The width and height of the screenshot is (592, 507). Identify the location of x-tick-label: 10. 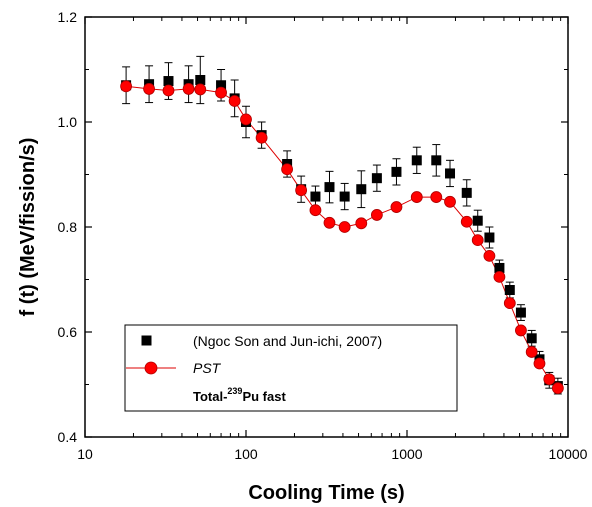
(85, 454).